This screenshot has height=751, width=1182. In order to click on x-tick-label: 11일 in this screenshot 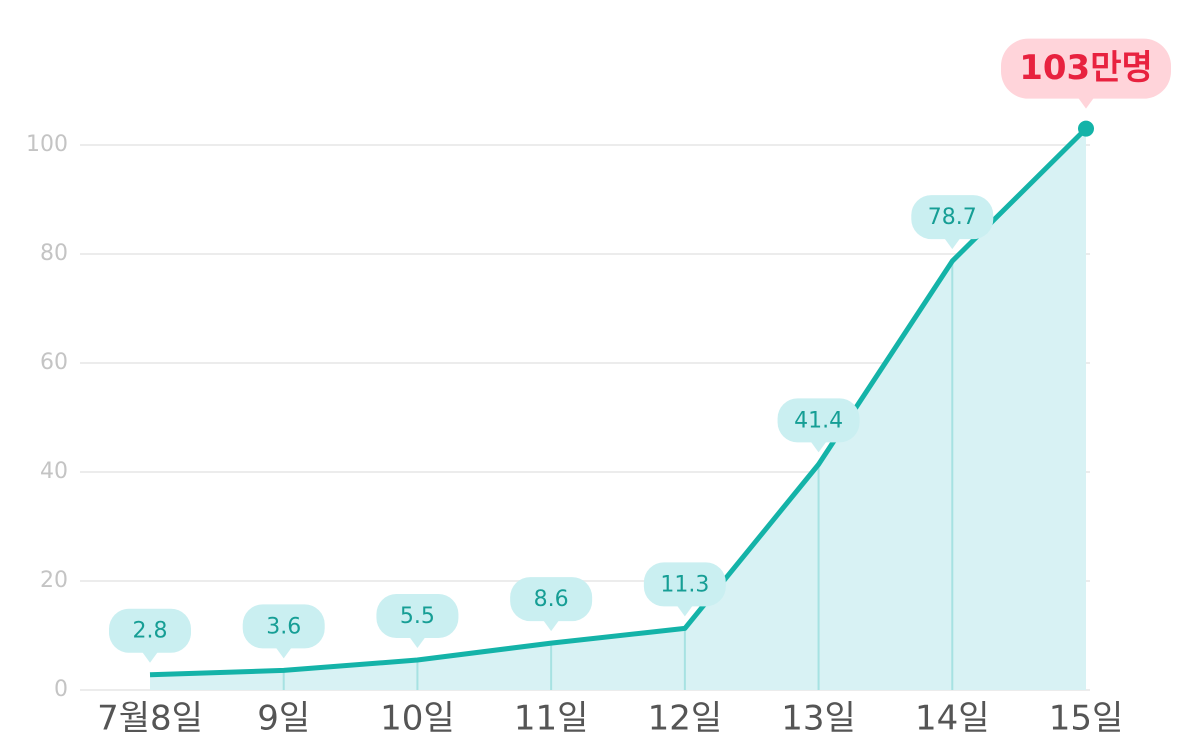, I will do `click(551, 719)`.